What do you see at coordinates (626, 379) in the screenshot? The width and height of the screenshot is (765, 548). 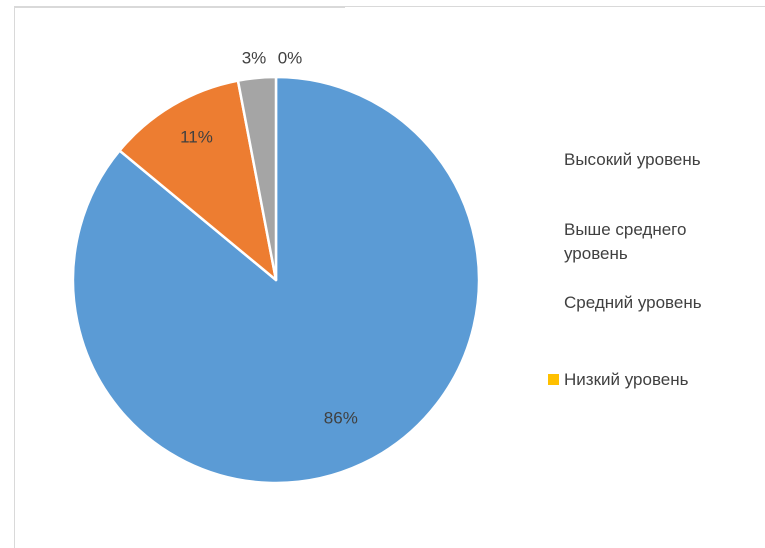 I see `legend-label-low: Низкий уровень` at bounding box center [626, 379].